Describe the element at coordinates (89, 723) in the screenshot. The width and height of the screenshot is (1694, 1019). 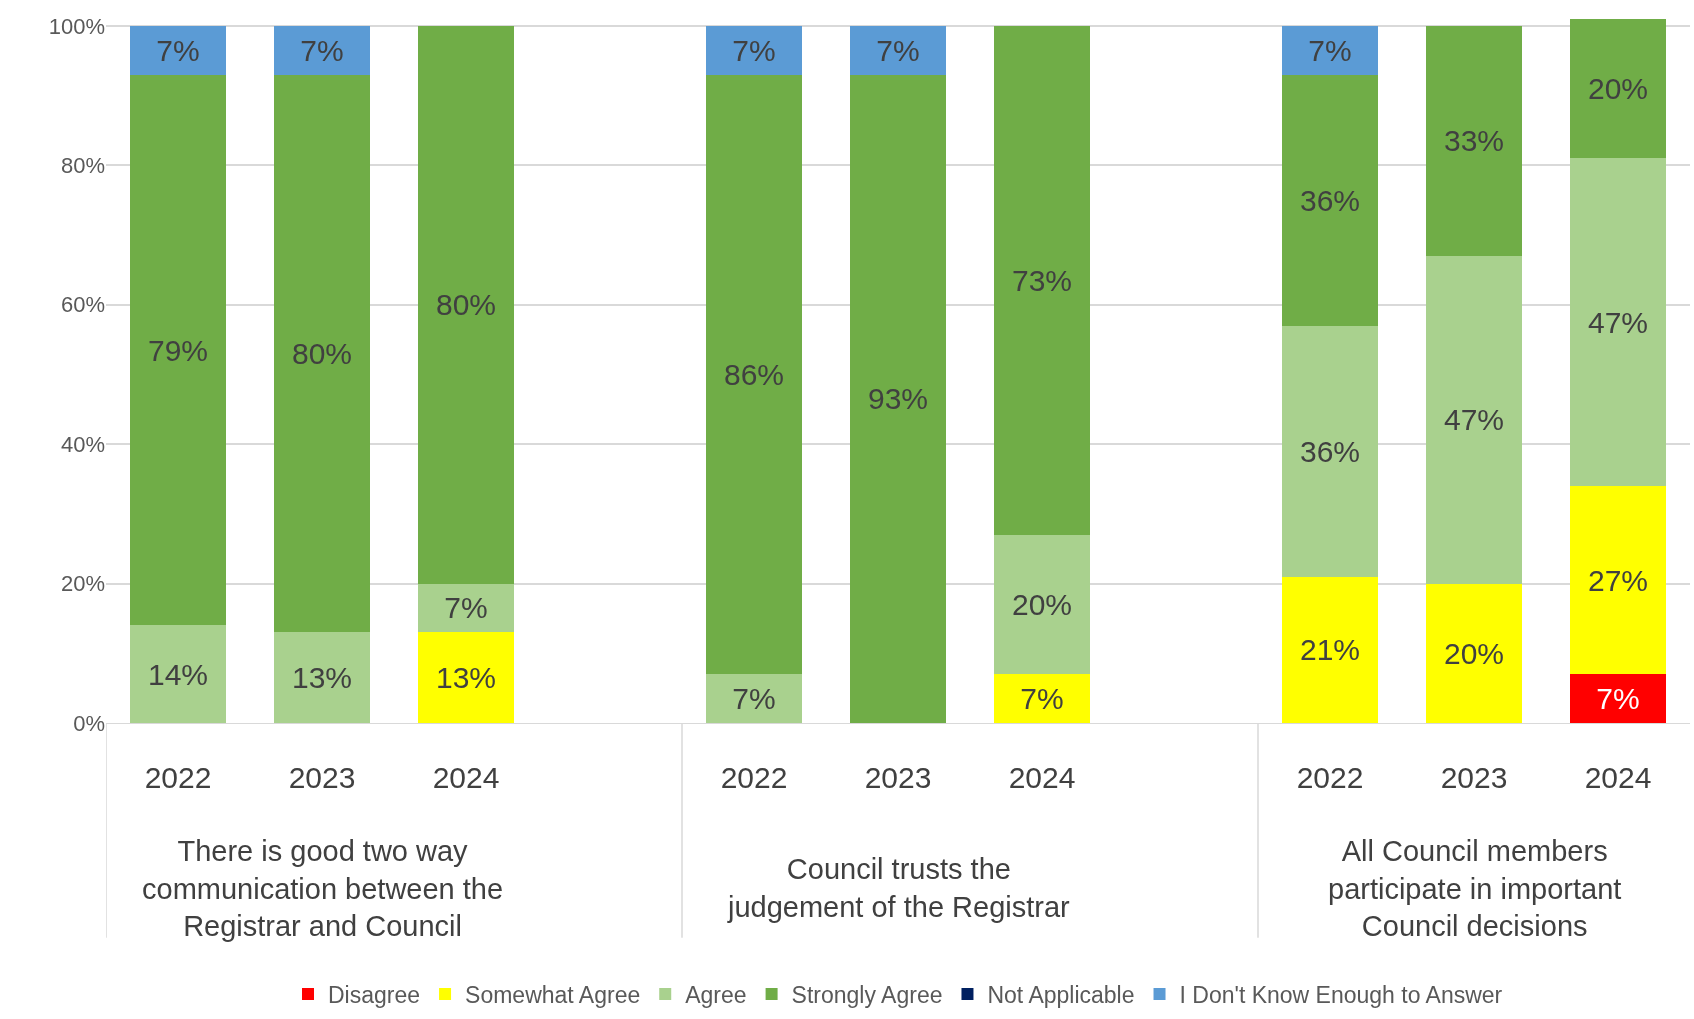
I see `y-tick-label: 0%` at that location.